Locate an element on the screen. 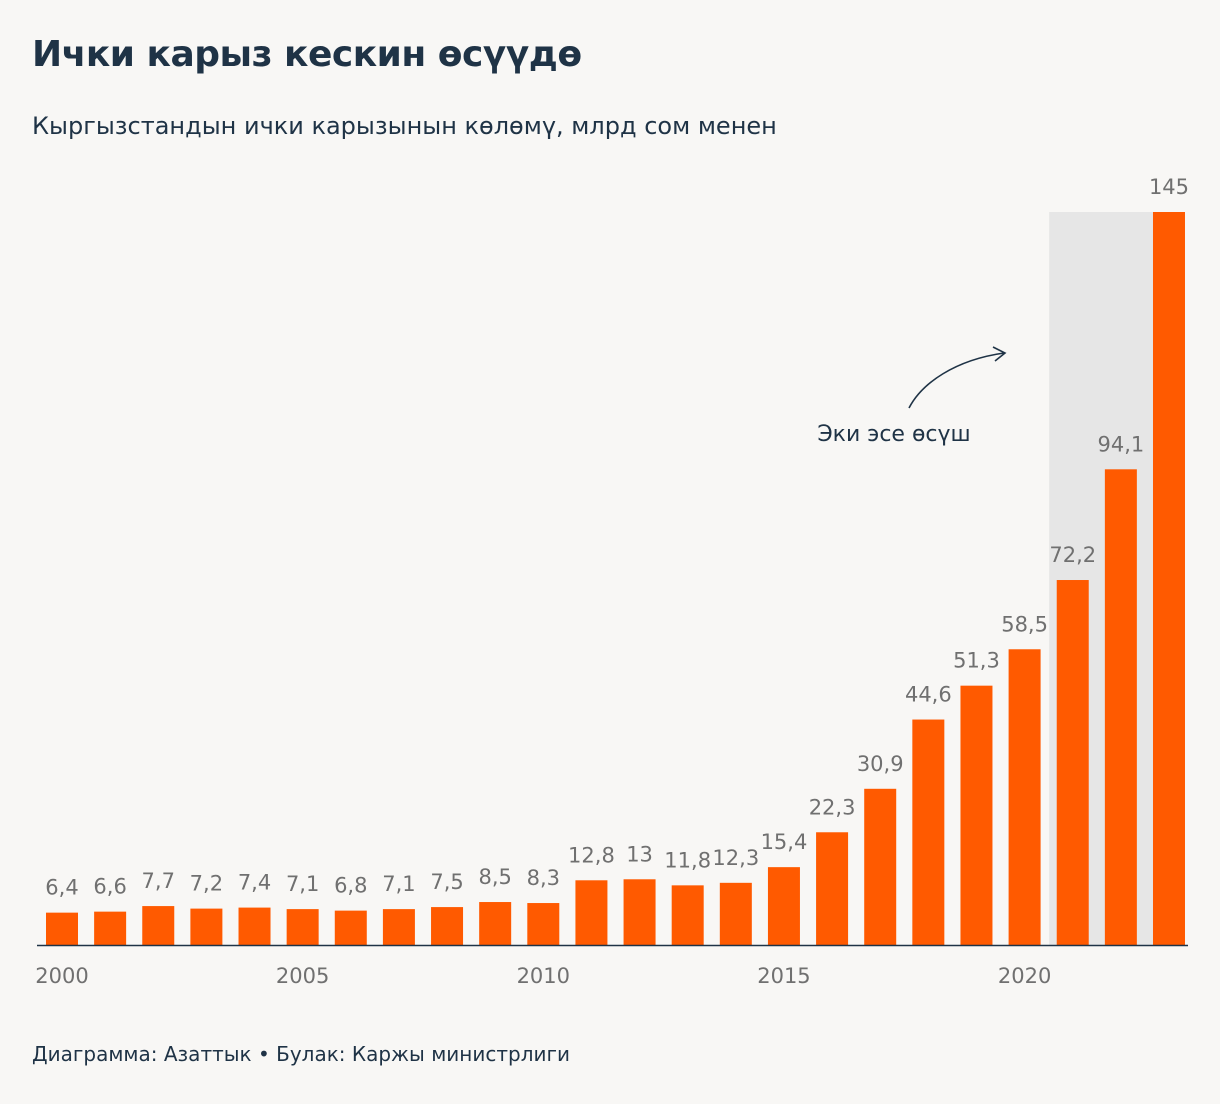 The width and height of the screenshot is (1220, 1104). value-label-2015: 15,4 is located at coordinates (784, 842).